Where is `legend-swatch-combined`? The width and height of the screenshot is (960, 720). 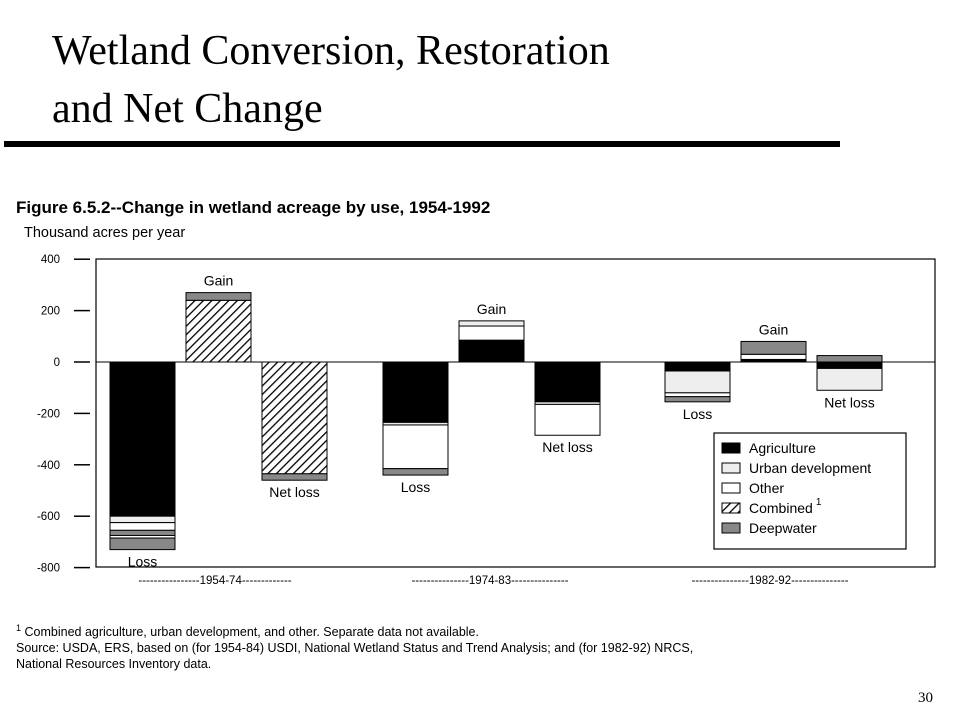
legend-swatch-combined is located at coordinates (731, 508).